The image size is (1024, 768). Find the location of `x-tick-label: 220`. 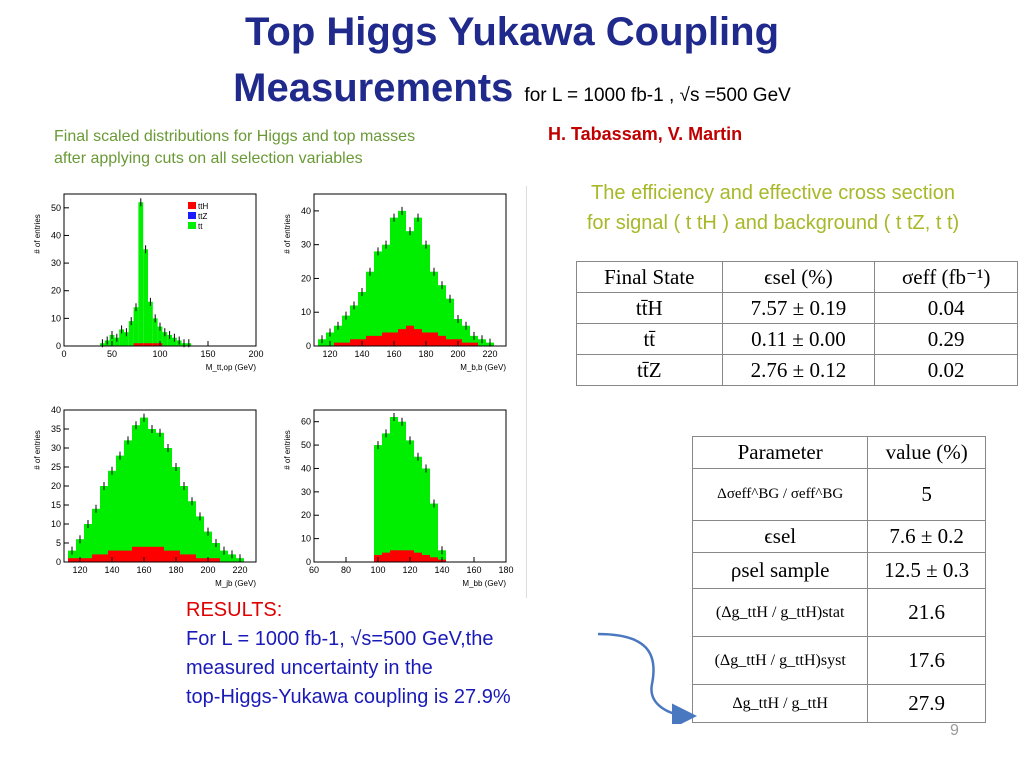

x-tick-label: 220 is located at coordinates (239, 570).